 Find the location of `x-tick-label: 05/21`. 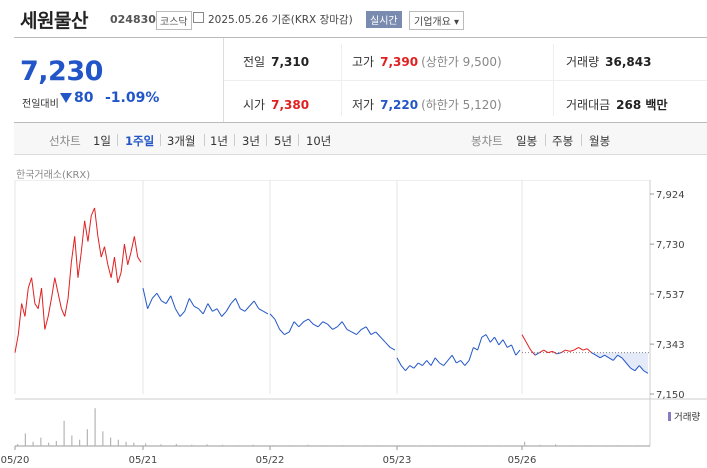

x-tick-label: 05/21 is located at coordinates (143, 460).